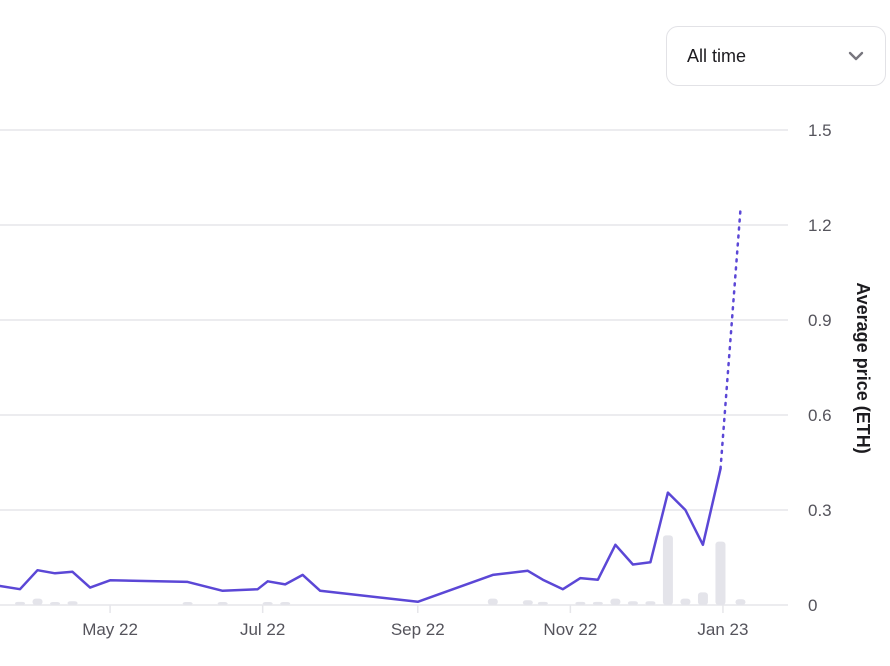 This screenshot has height=666, width=890. I want to click on chevron-down-icon, so click(856, 56).